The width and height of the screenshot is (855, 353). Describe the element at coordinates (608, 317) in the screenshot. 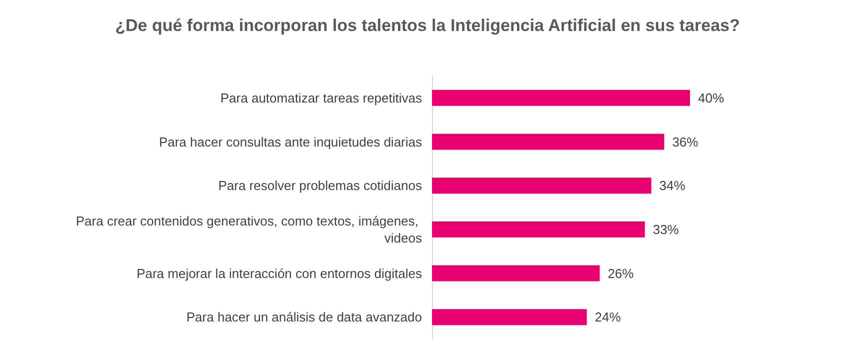

I see `data-label: 24%` at that location.